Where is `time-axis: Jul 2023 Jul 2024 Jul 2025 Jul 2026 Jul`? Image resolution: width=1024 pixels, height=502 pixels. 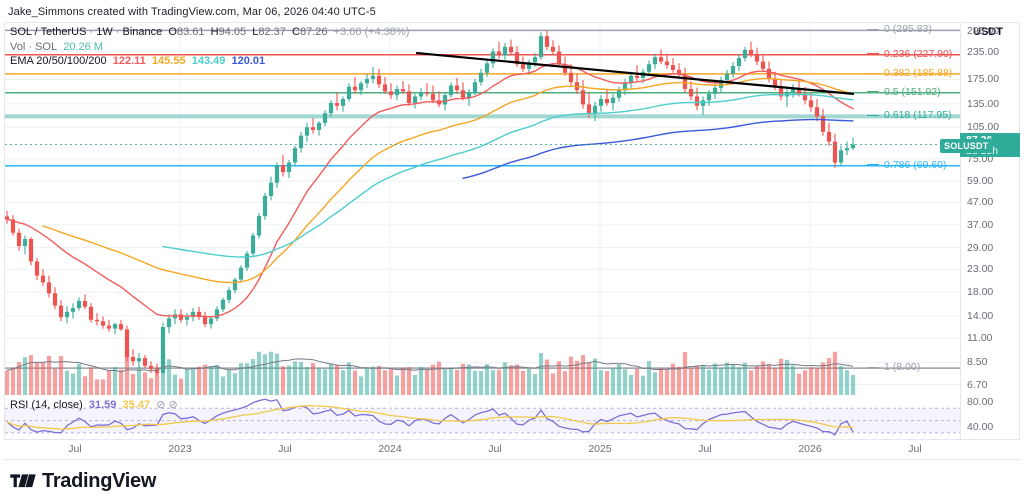
time-axis: Jul 2023 Jul 2024 Jul 2025 Jul 2026 Jul is located at coordinates (512, 450).